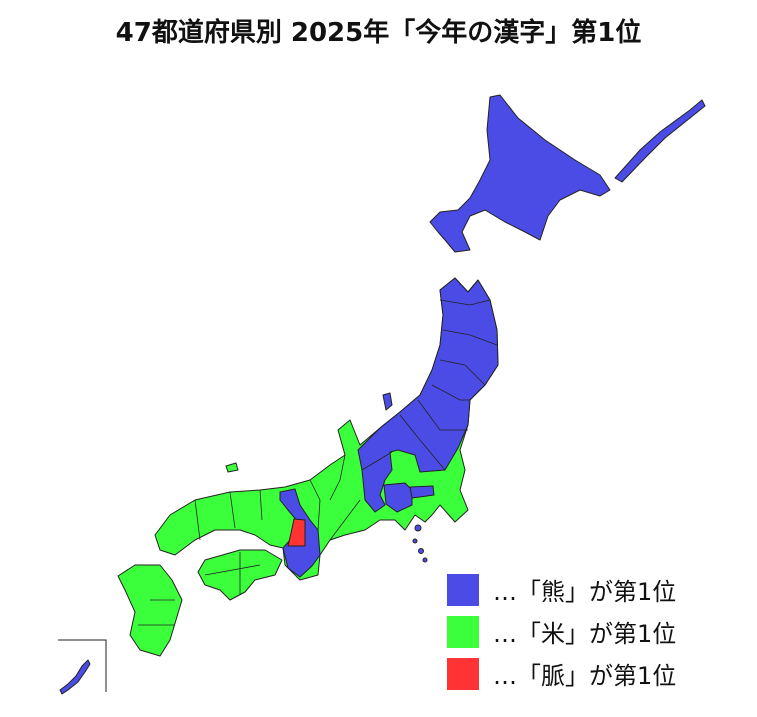 The image size is (757, 717). Describe the element at coordinates (520, 173) in the screenshot. I see `region-hokkaido` at that location.